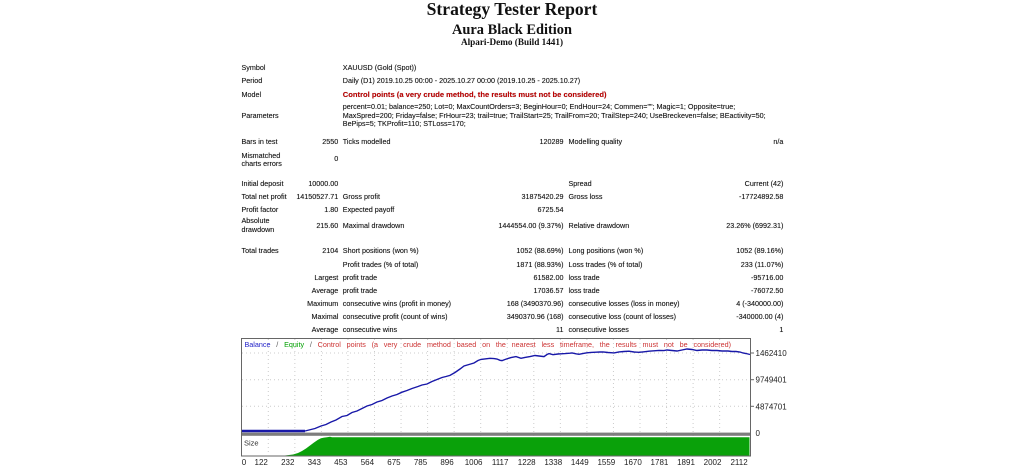 This screenshot has width=1024, height=467. Describe the element at coordinates (288, 462) in the screenshot. I see `svg-text: 232` at that location.